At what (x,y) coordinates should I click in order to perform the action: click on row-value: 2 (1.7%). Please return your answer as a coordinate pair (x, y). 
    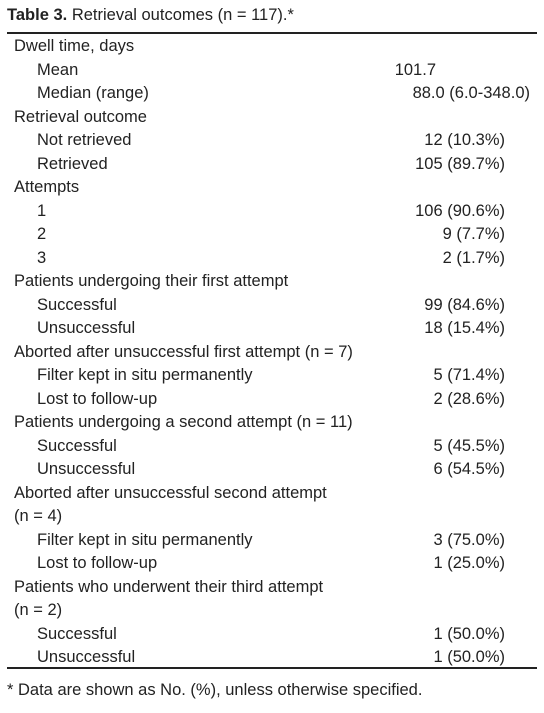
    Looking at the image, I should click on (473, 257).